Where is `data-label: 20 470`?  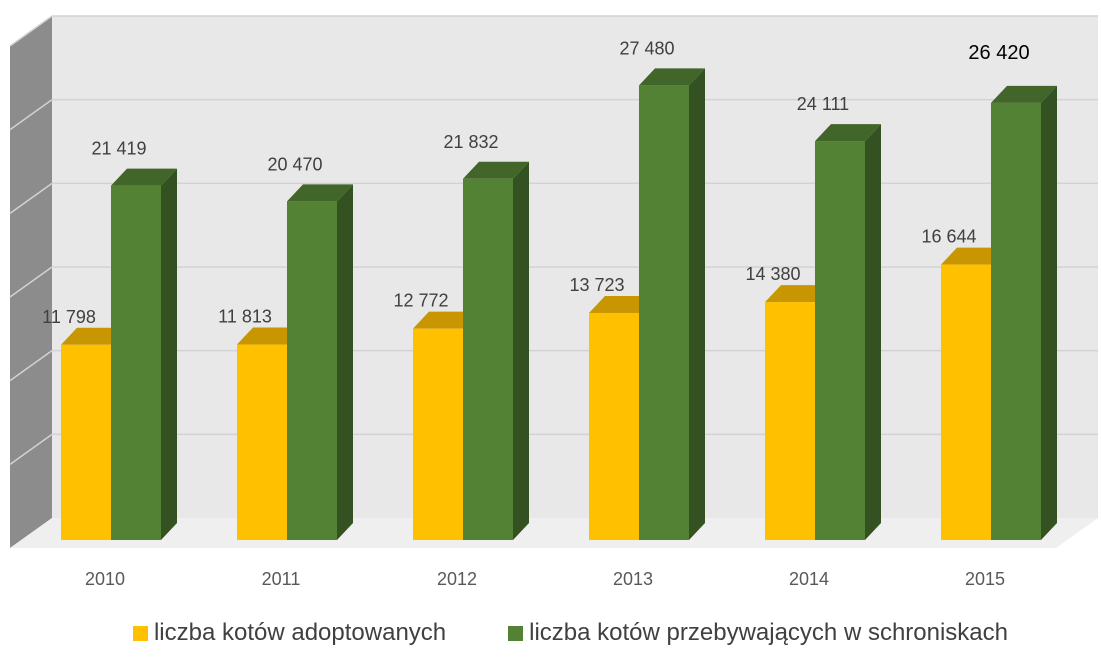
data-label: 20 470 is located at coordinates (294, 164).